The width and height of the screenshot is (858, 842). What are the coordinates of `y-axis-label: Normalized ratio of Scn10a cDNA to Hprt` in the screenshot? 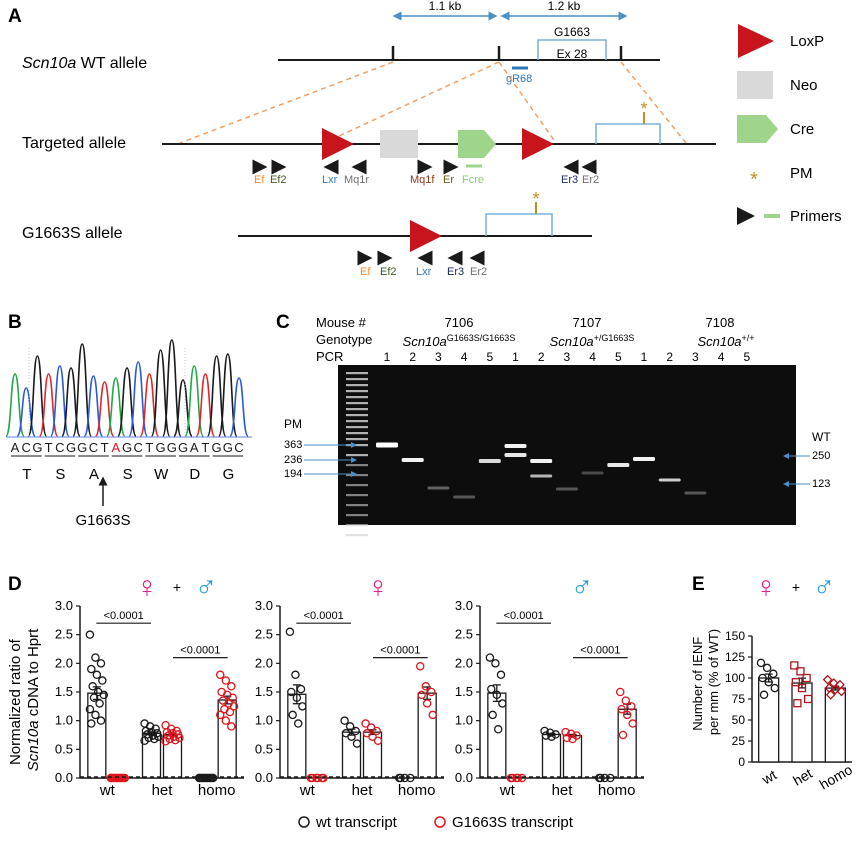 It's located at (24, 699).